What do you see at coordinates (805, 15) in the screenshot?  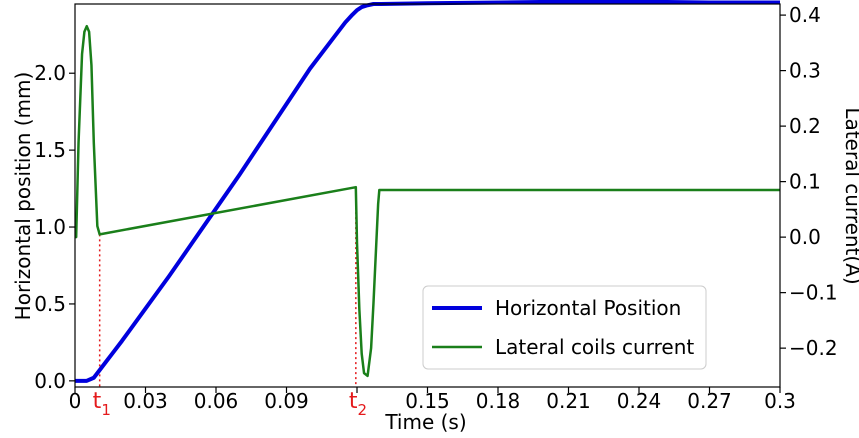 I see `right-y-tick-label: 0.4` at bounding box center [805, 15].